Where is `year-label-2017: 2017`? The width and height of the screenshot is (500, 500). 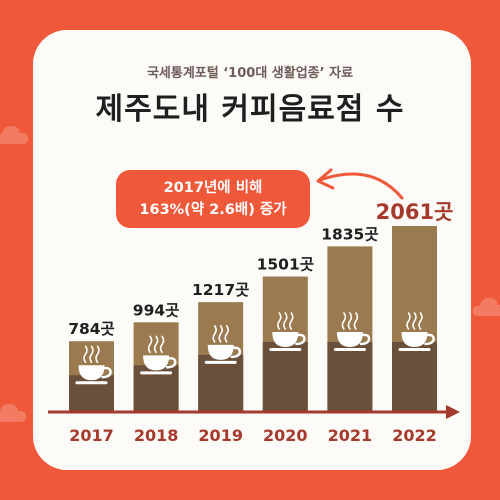 year-label-2017: 2017 is located at coordinates (91, 435).